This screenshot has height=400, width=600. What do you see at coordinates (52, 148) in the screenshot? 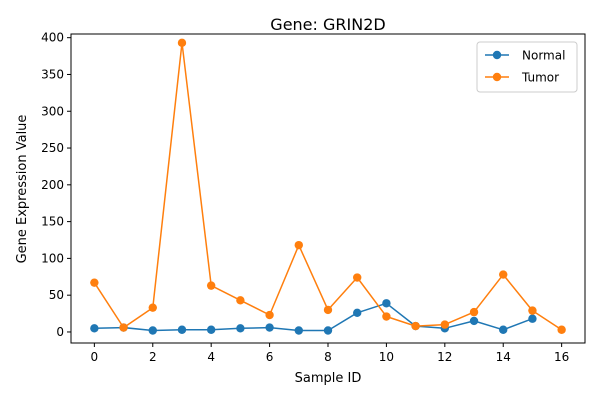
I see `y-tick-label: 250` at bounding box center [52, 148].